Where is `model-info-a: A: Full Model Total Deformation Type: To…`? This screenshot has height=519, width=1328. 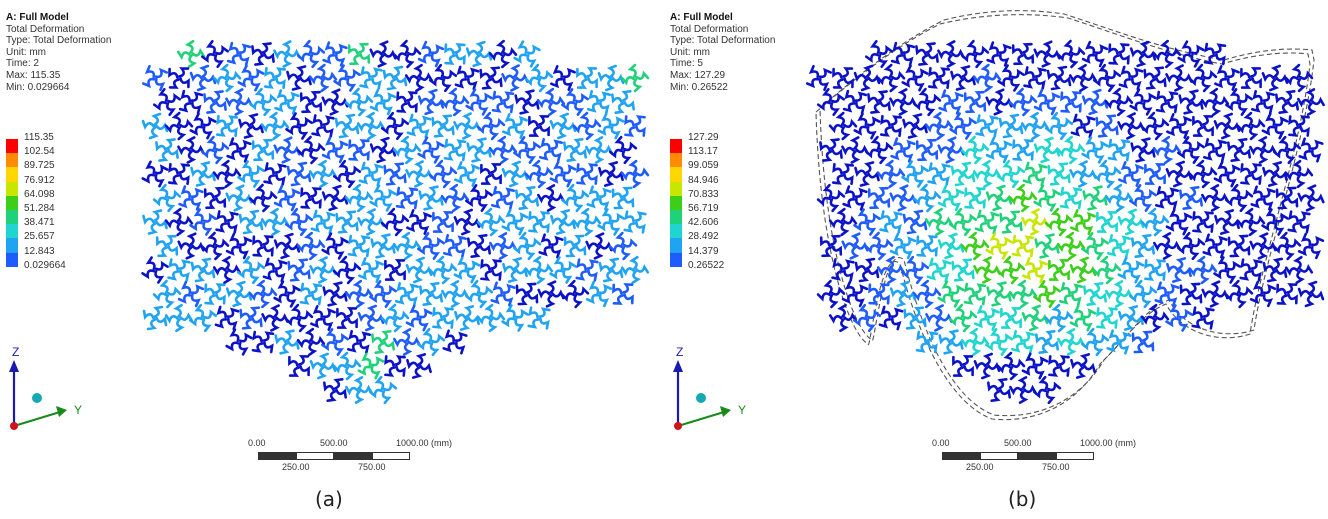
model-info-a: A: Full Model Total Deformation Type: To… is located at coordinates (58, 52).